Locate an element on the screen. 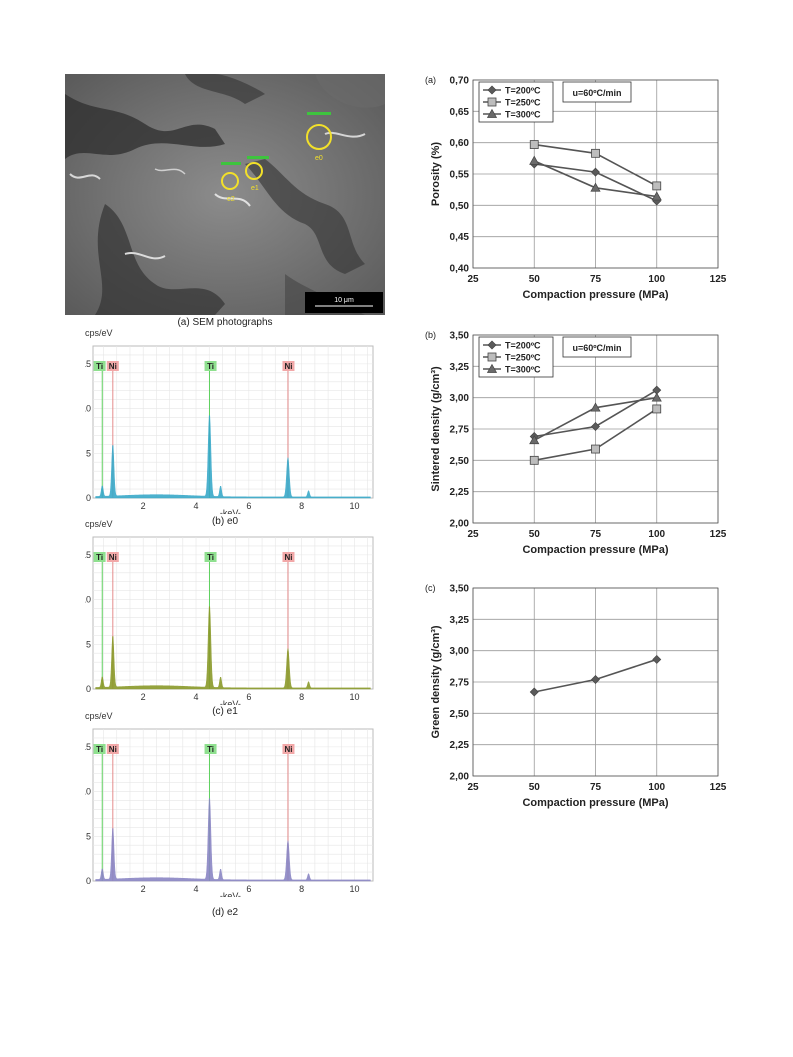 This screenshot has width=793, height=1057. sem-point-e1: e1 is located at coordinates (255, 188).